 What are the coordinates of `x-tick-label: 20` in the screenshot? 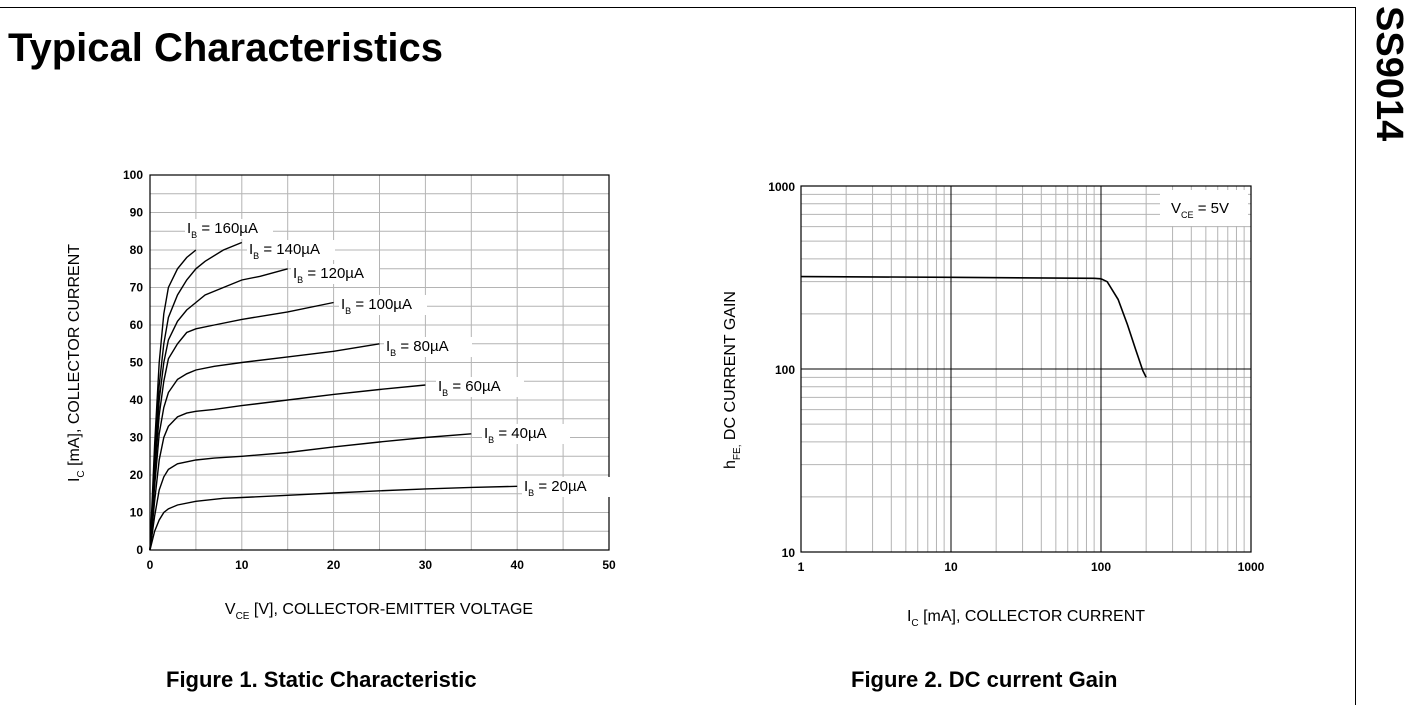 It's located at (334, 565).